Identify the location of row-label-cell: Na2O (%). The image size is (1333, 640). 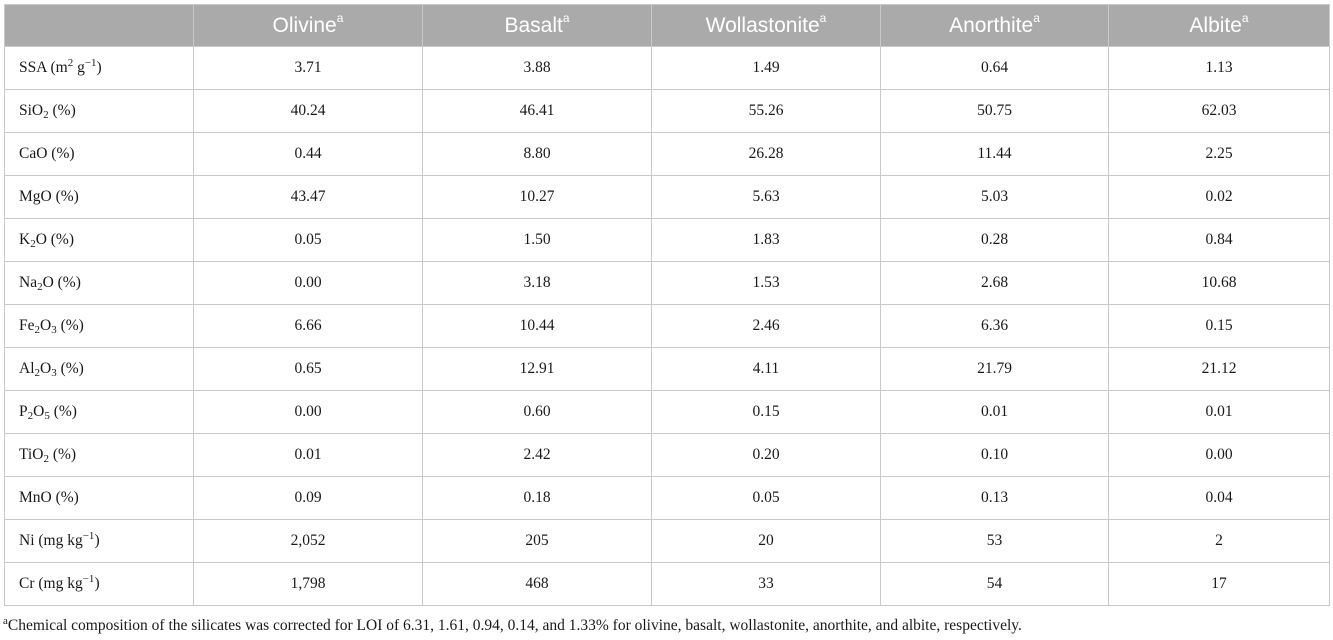
(99, 283).